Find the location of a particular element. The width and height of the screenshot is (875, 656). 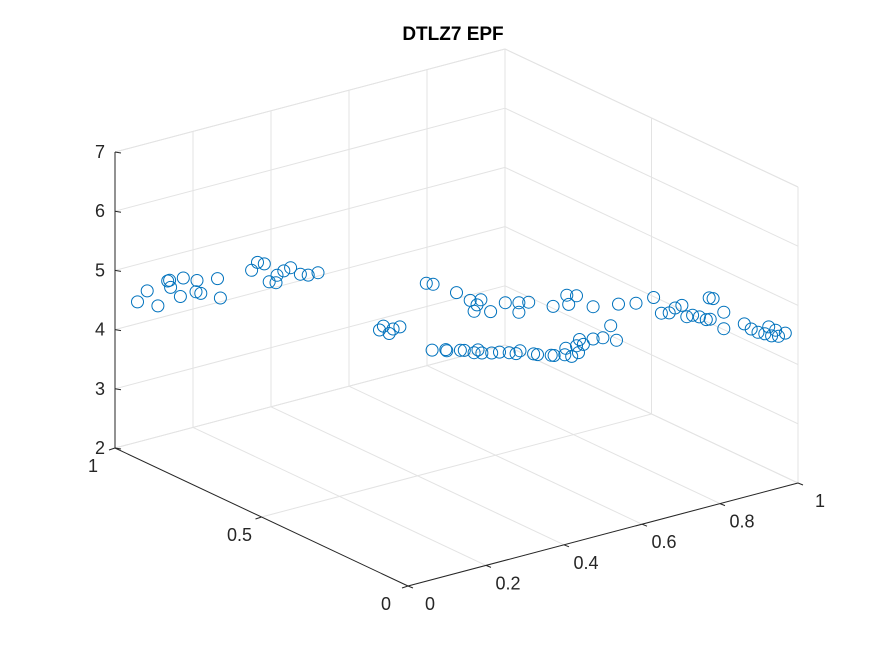

y-tick-label: 1 is located at coordinates (93, 466).